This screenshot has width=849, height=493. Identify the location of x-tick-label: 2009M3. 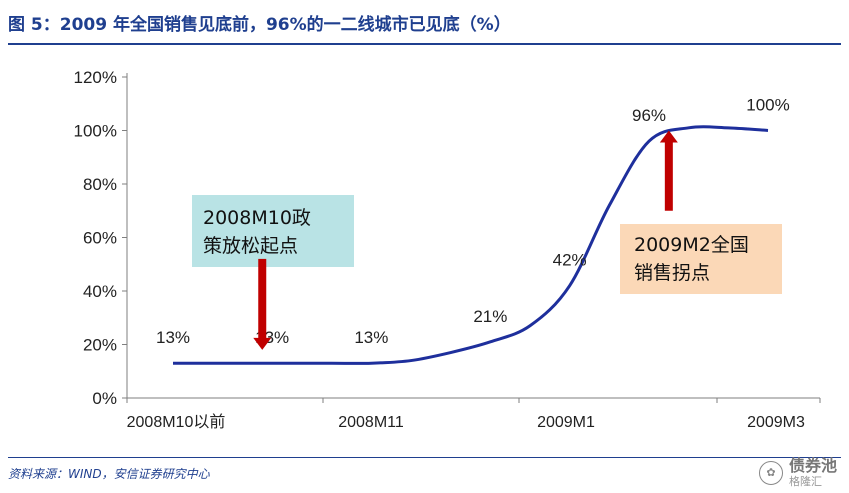
(776, 422).